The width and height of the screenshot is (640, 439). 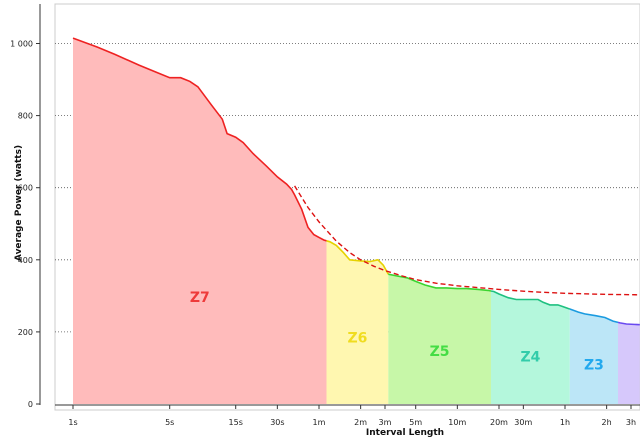 What do you see at coordinates (593, 356) in the screenshot?
I see `zone-area-z3` at bounding box center [593, 356].